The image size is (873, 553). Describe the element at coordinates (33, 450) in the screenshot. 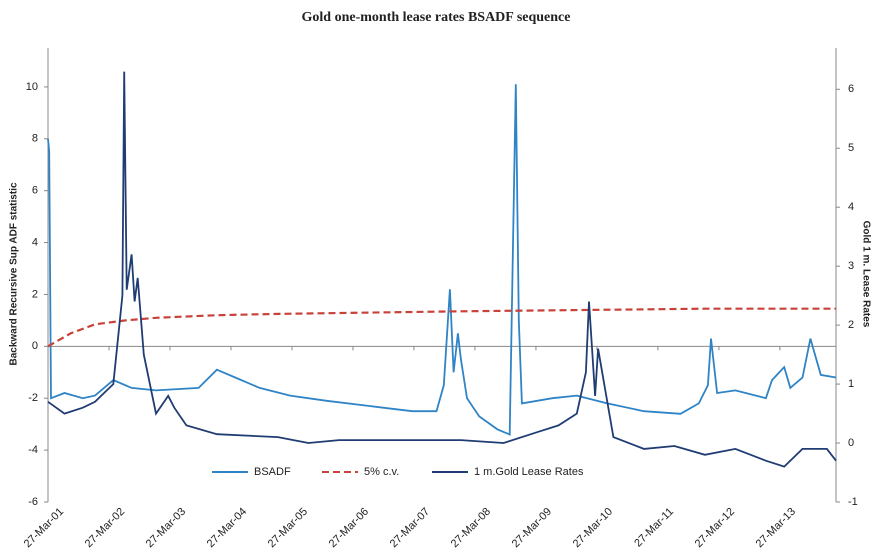

I see `y-tick-label: -4` at that location.